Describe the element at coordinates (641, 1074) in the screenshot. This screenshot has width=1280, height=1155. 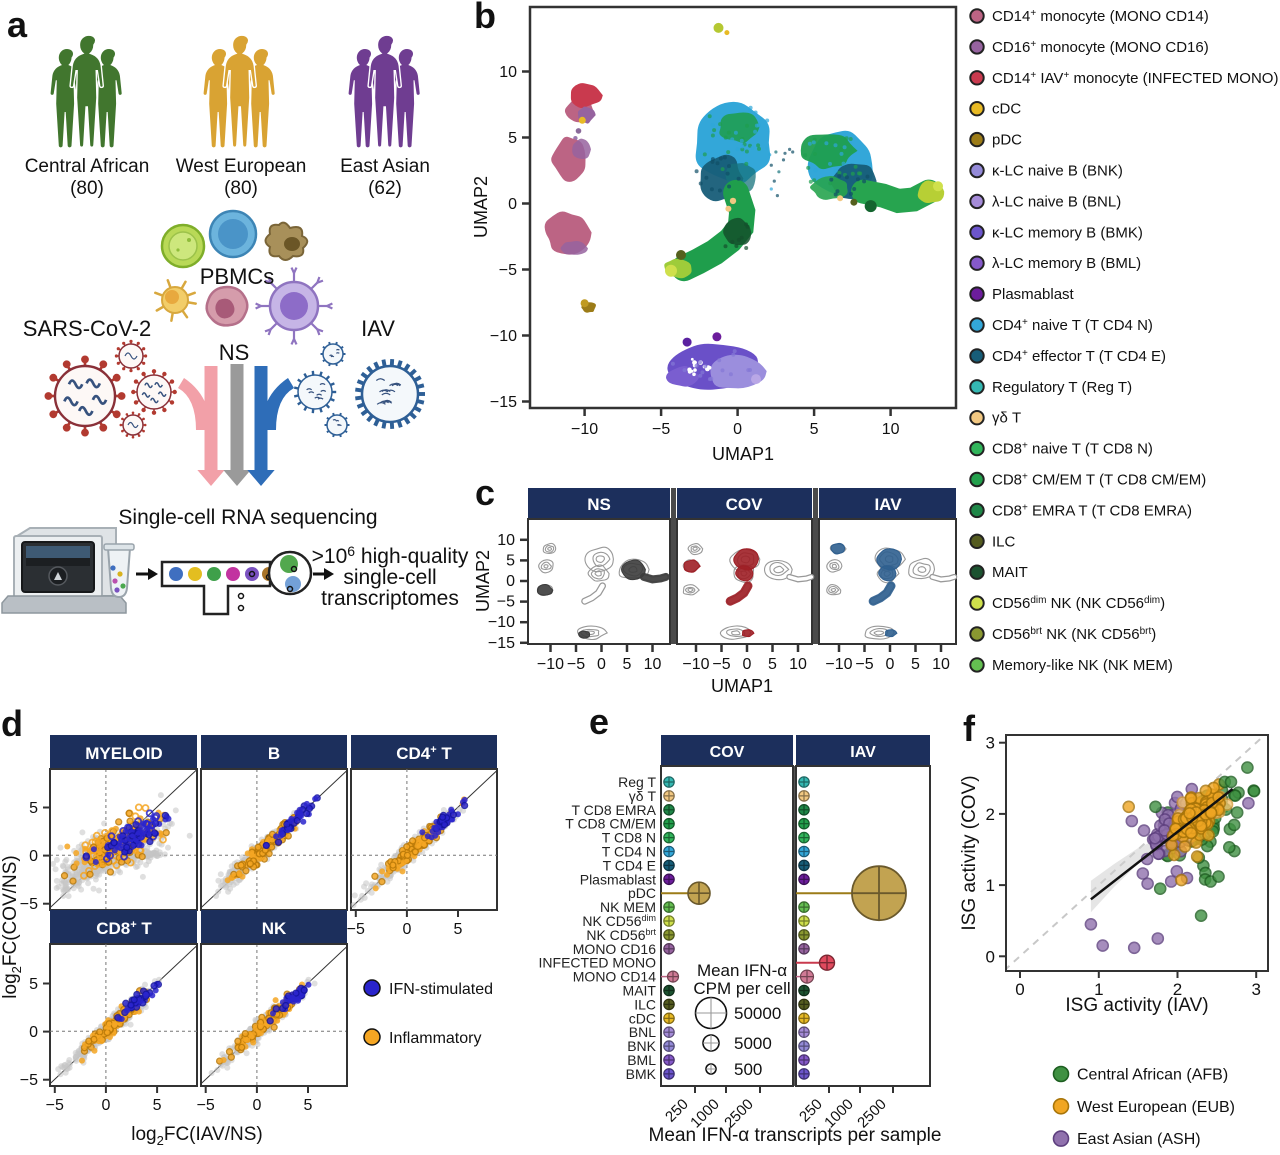
I see `svg-text: BMK` at that location.